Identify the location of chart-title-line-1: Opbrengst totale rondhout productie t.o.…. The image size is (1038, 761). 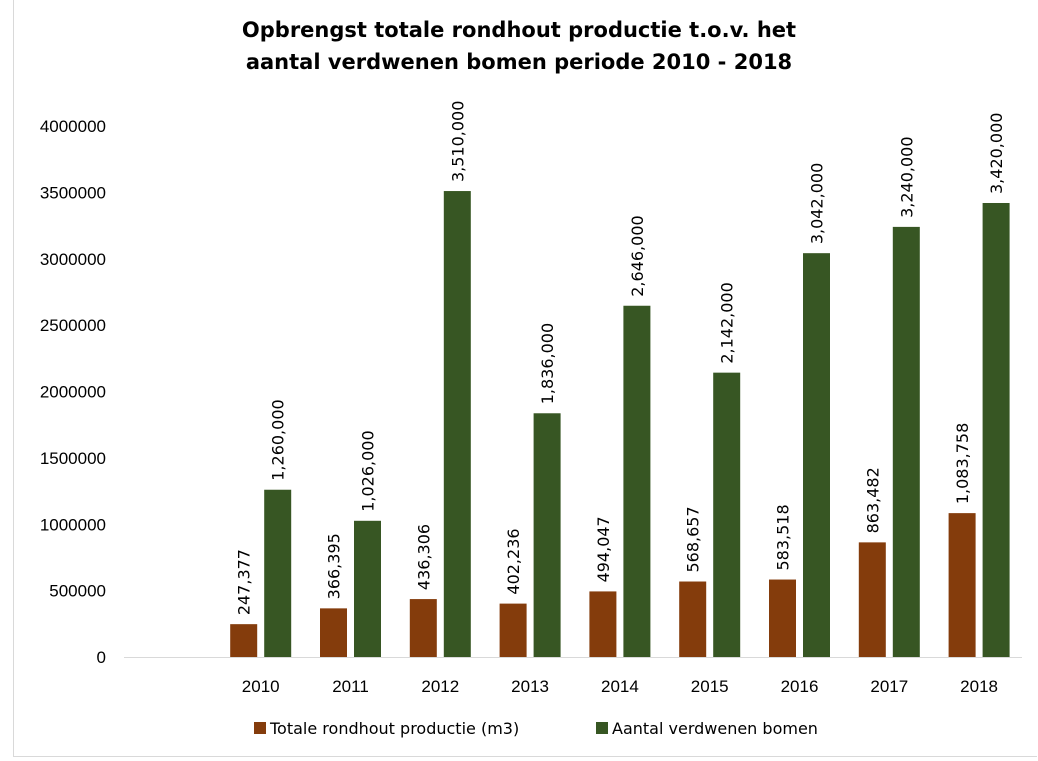
(519, 30).